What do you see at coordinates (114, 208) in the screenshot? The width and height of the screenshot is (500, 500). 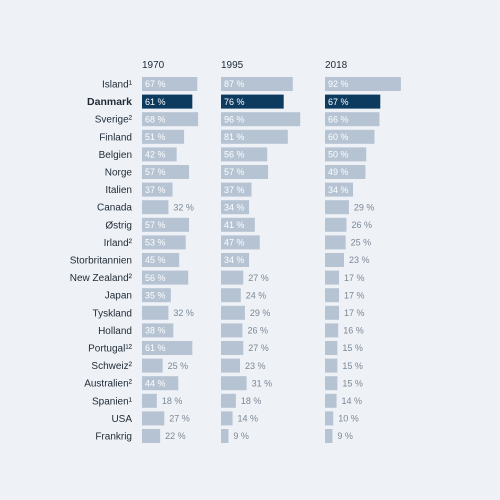 I see `country-label: Canada` at bounding box center [114, 208].